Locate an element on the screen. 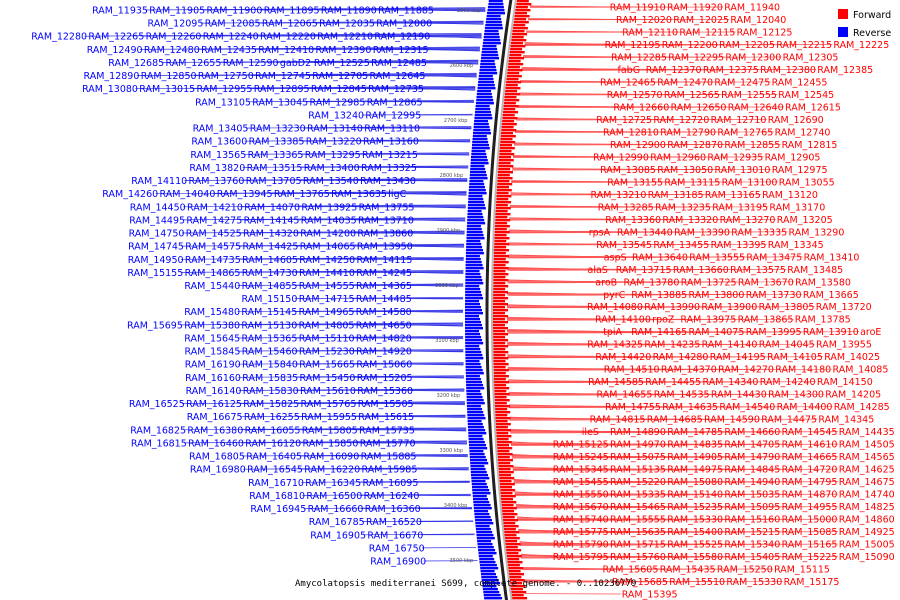  reverse-gene-label: RAM_14555 is located at coordinates (327, 286).